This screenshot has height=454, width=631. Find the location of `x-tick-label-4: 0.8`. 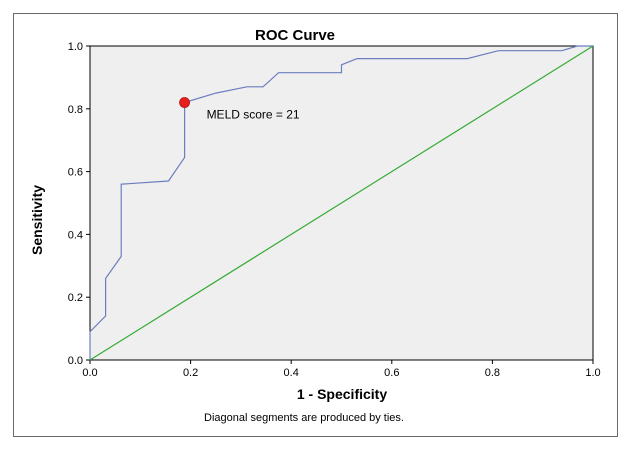

x-tick-label-4: 0.8 is located at coordinates (492, 373).